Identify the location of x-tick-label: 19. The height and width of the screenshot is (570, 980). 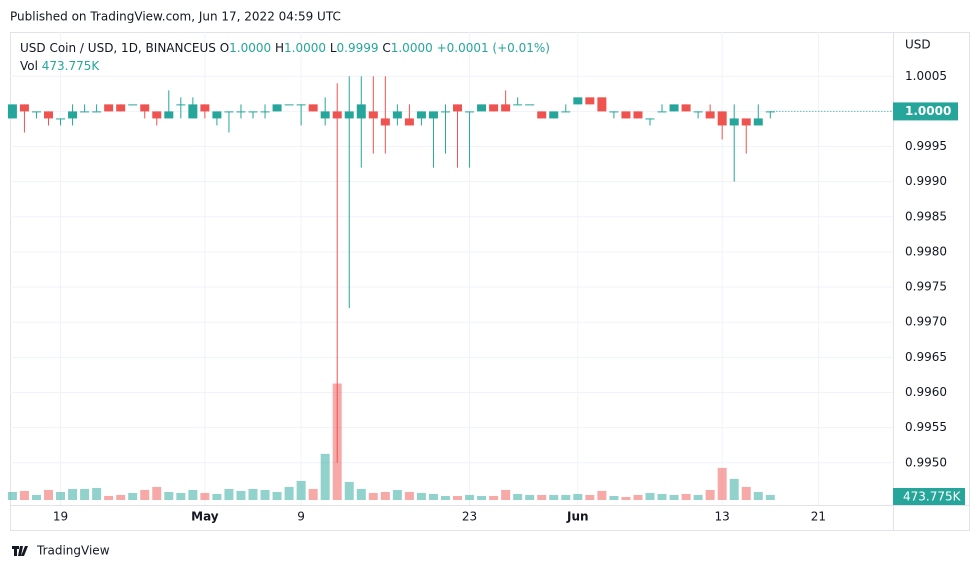
(60, 517).